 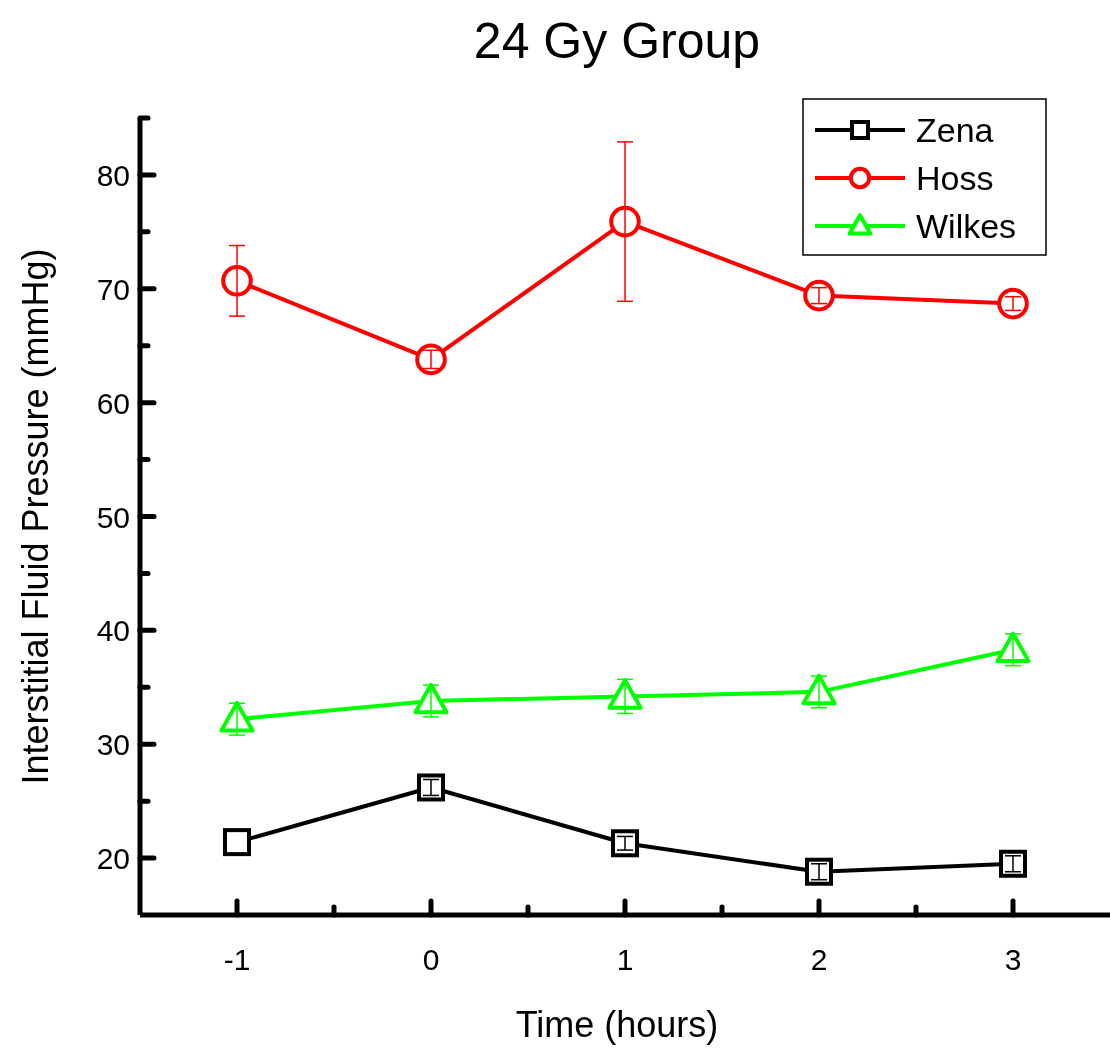 I want to click on x-tick-label: 1, so click(x=625, y=959).